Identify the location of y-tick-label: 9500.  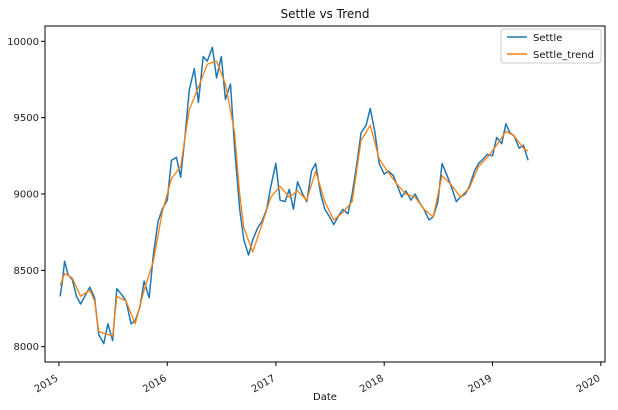
(26, 118).